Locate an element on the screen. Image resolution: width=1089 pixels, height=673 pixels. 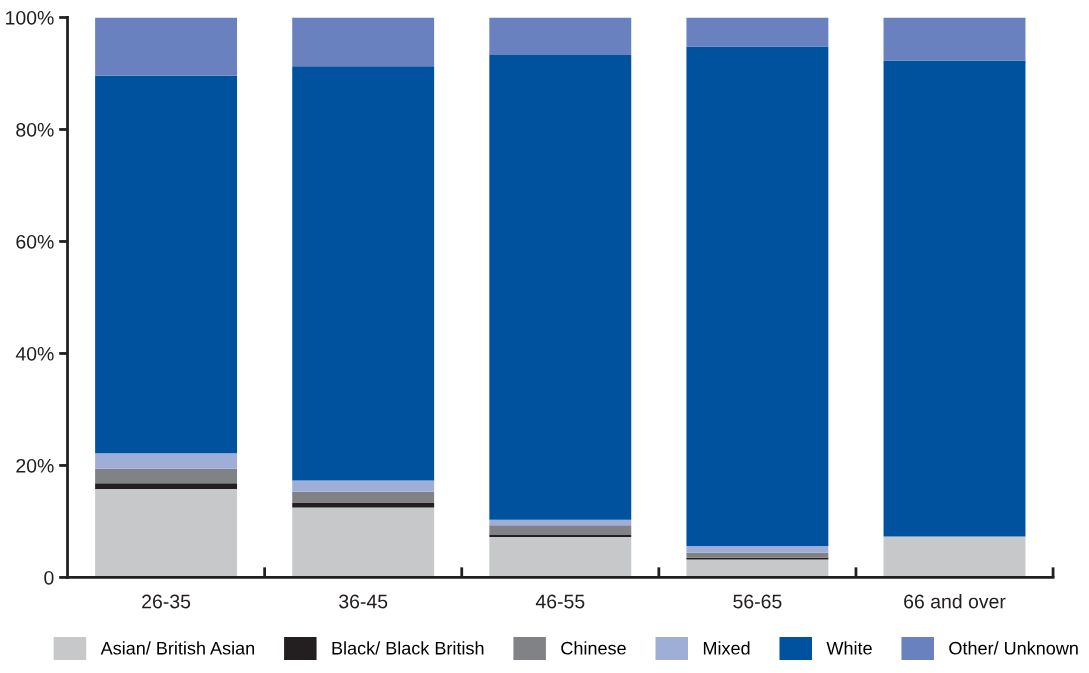
legend-label: White is located at coordinates (849, 648).